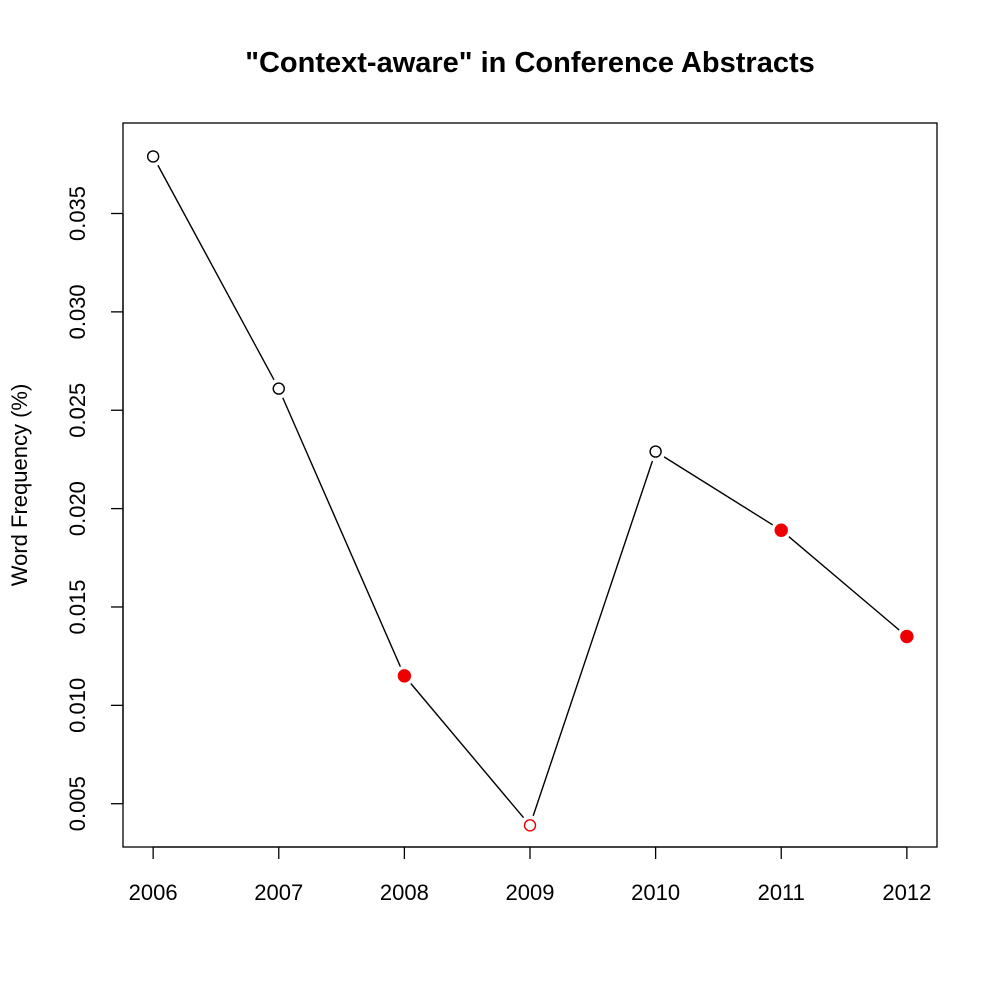  I want to click on x-tick-label: 2010, so click(655, 892).